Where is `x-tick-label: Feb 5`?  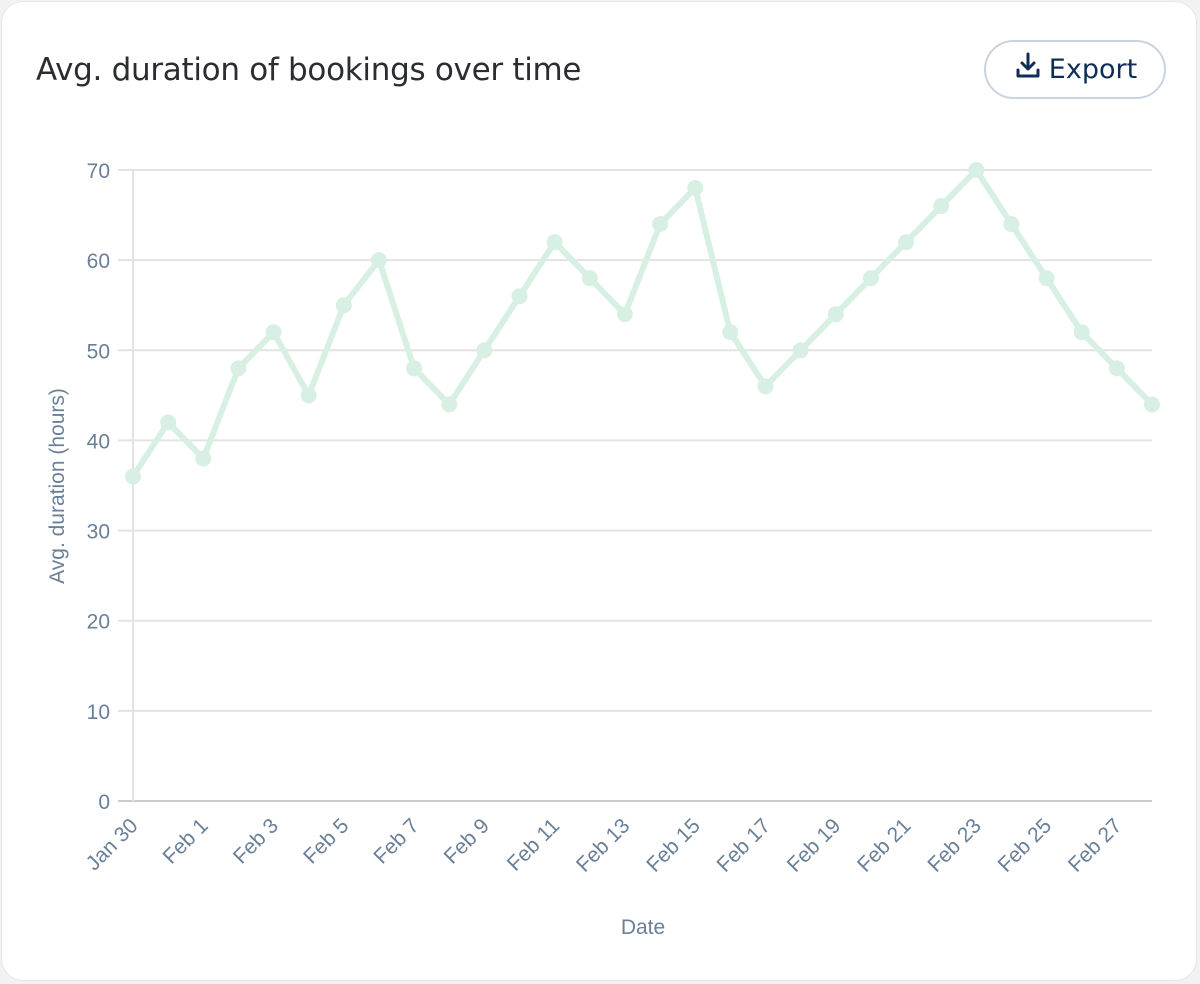
x-tick-label: Feb 5 is located at coordinates (326, 841).